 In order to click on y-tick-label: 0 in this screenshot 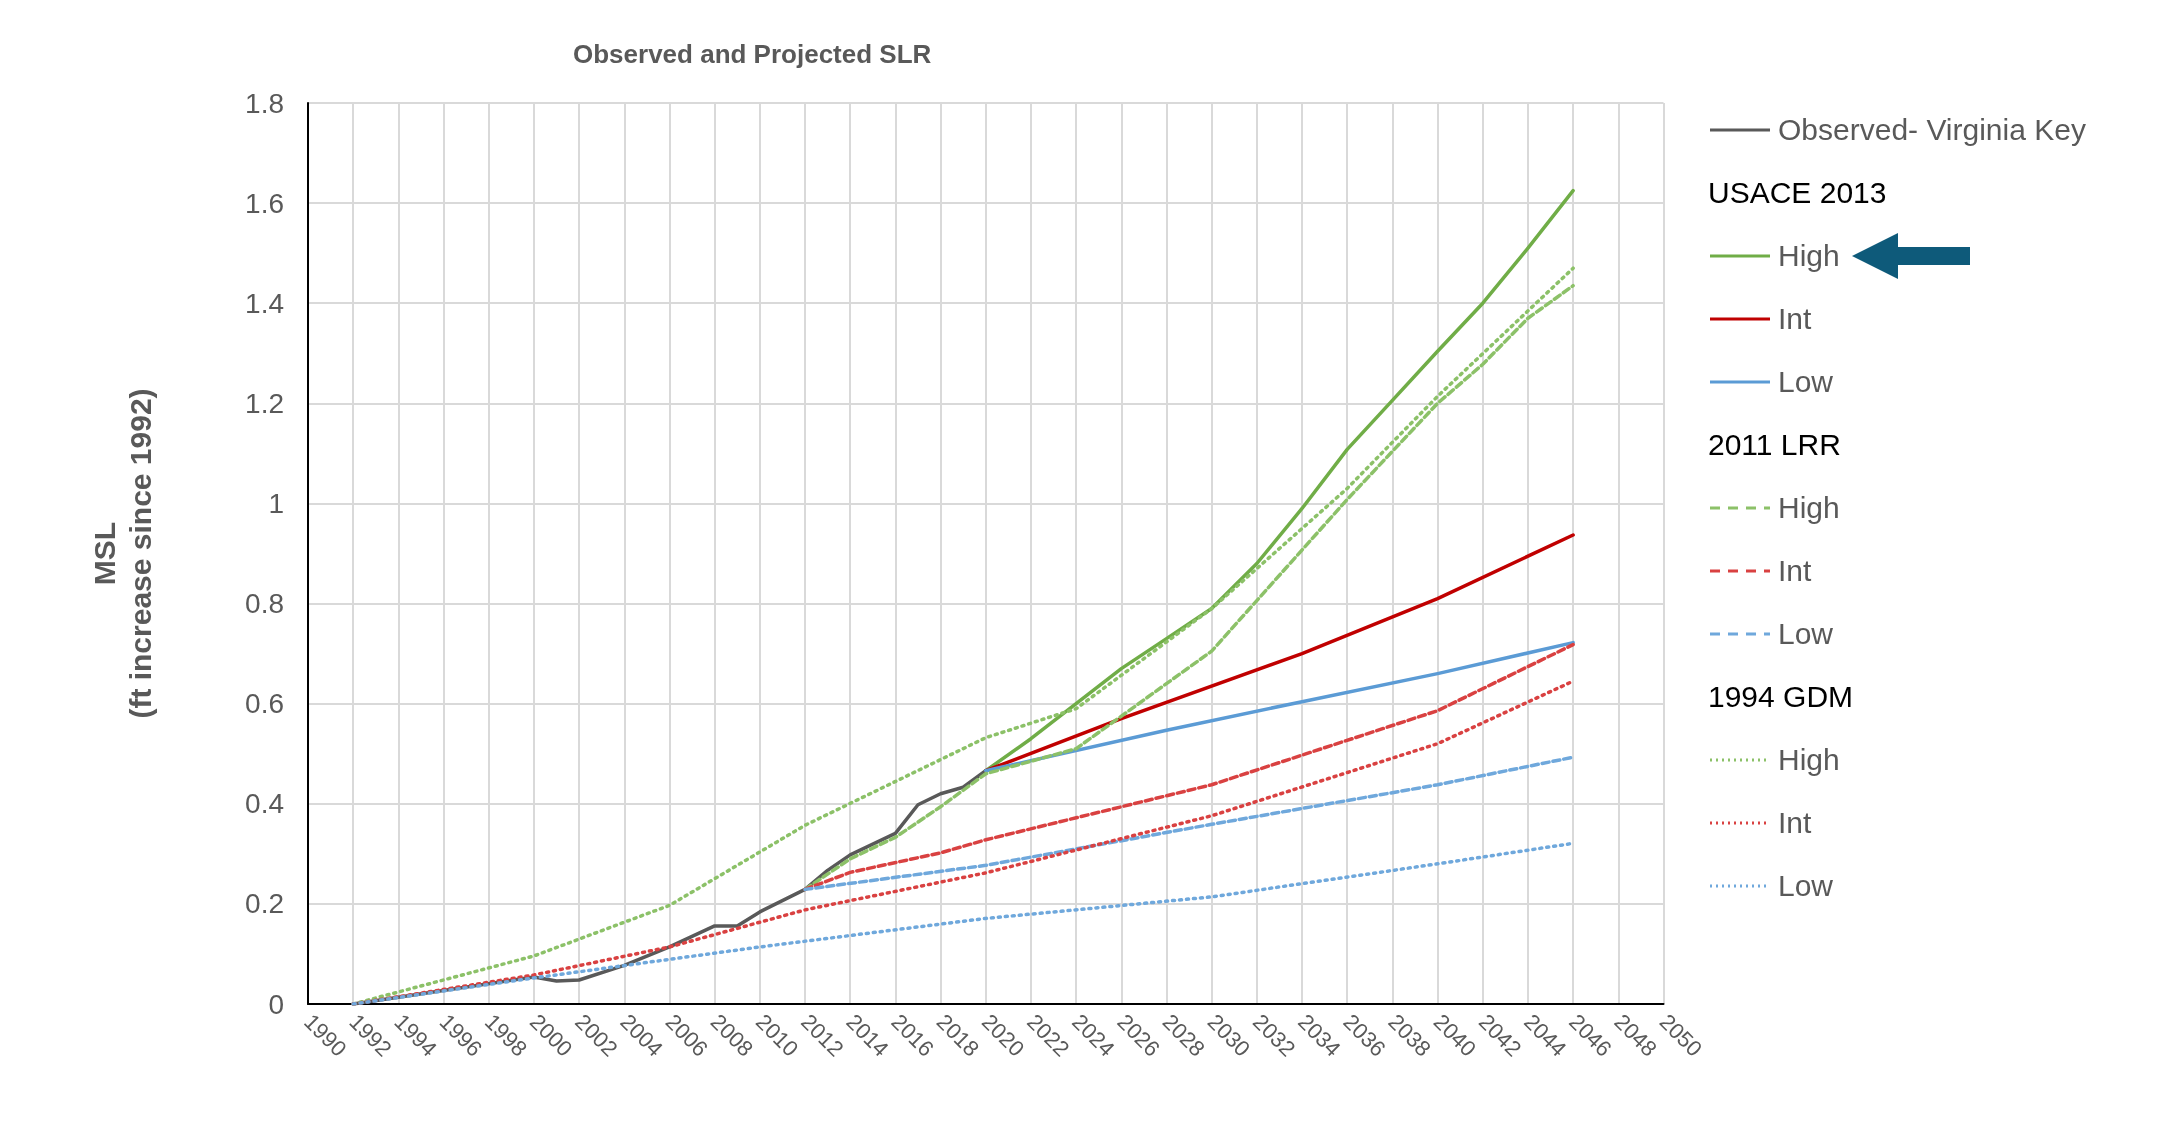, I will do `click(276, 1004)`.